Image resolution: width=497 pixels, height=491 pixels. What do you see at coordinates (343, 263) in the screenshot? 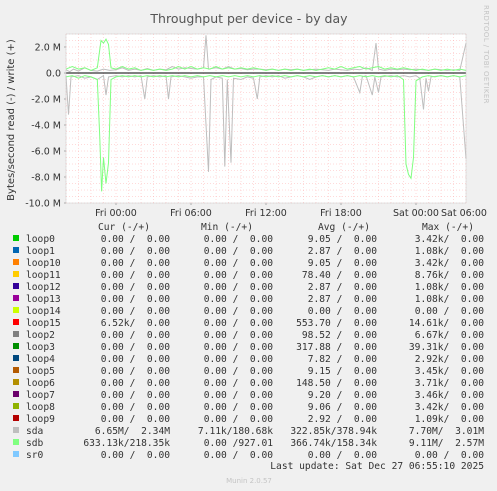
I see `legend-avg: 9.05 / 0.00` at bounding box center [343, 263].